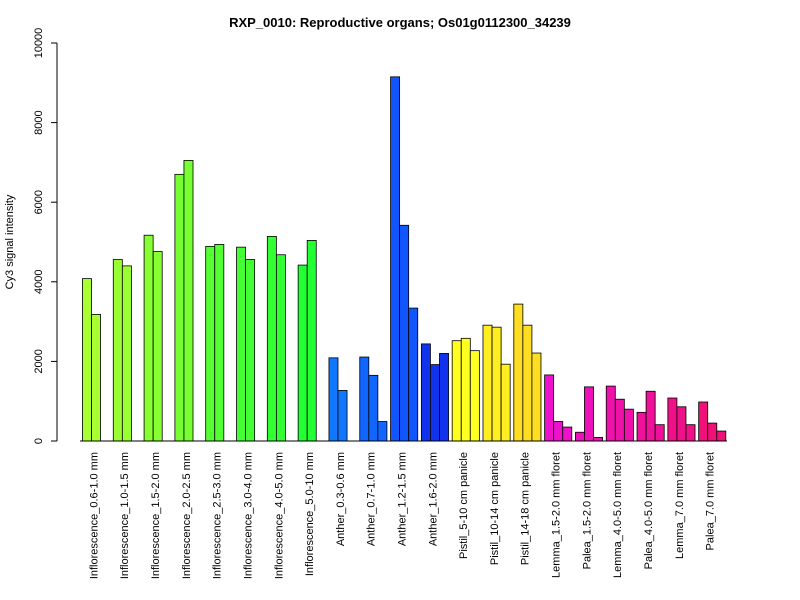  I want to click on x-tick-label: Inflorescence_1.5-2.0 mm, so click(156, 515).